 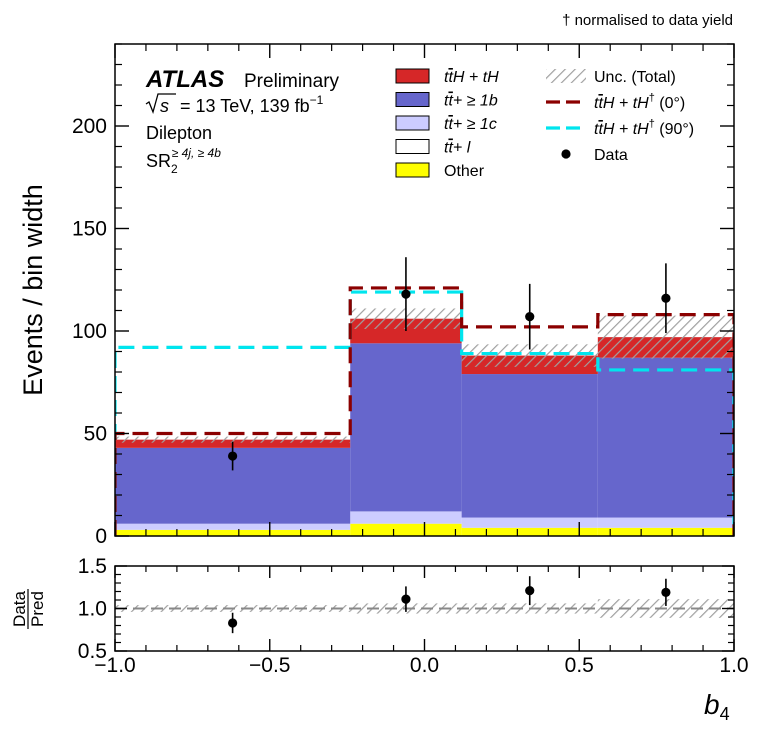 What do you see at coordinates (464, 171) in the screenshot?
I see `legend-label-other: Other` at bounding box center [464, 171].